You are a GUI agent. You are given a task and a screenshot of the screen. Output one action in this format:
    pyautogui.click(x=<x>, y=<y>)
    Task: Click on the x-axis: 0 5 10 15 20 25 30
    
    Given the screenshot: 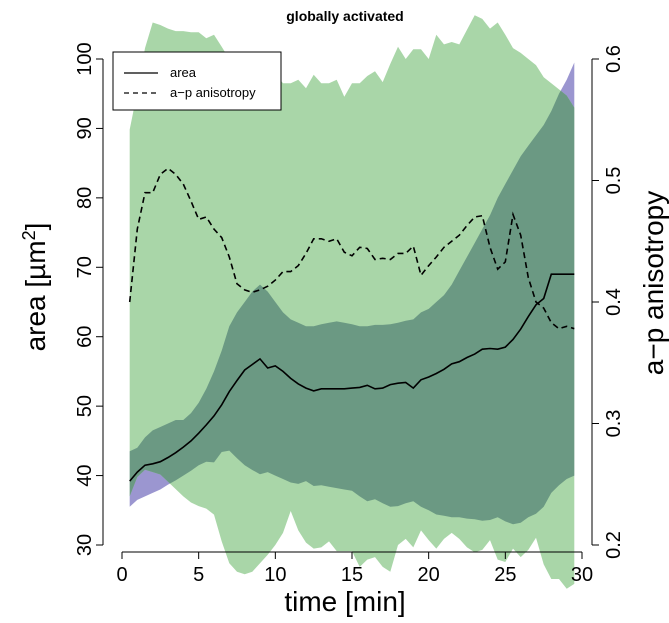 What is the action you would take?
    pyautogui.click(x=354, y=568)
    